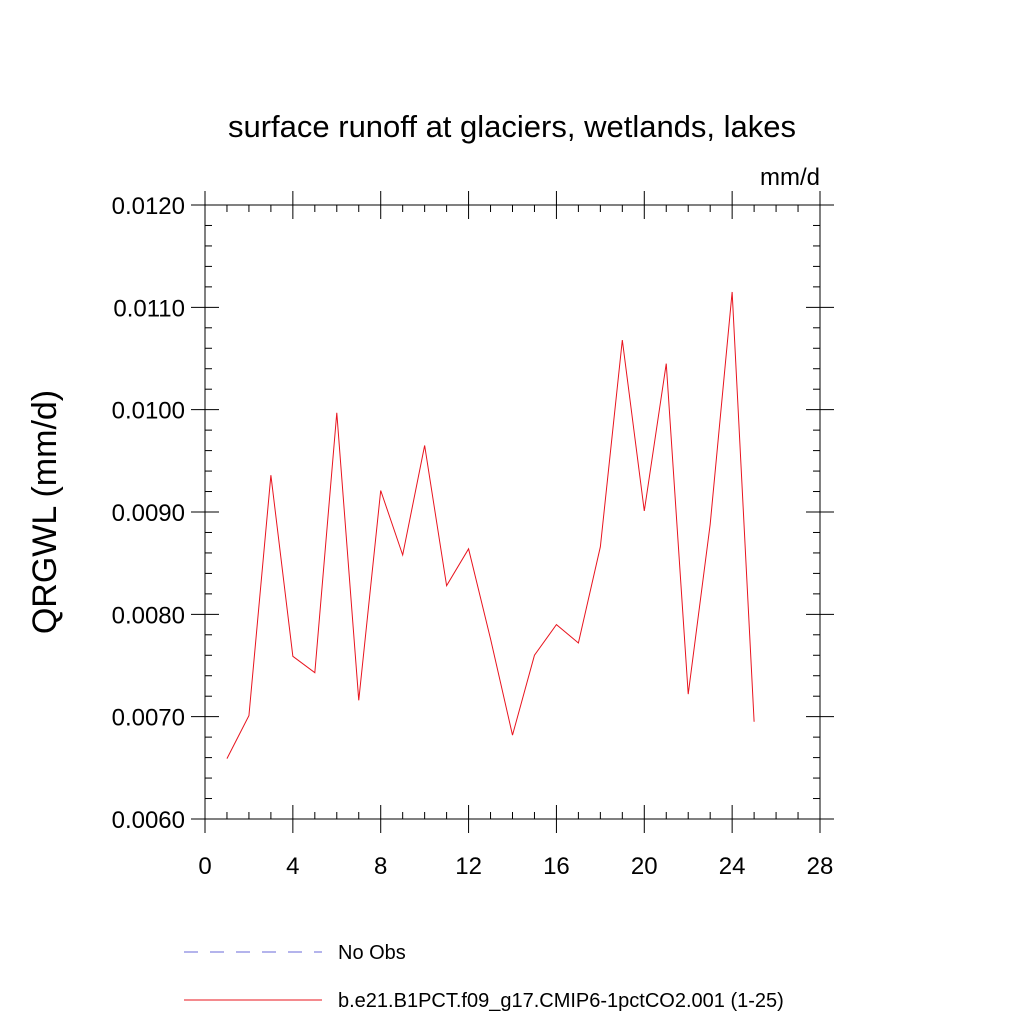 The image size is (1024, 1029). What do you see at coordinates (148, 206) in the screenshot?
I see `y-tick-label: 0.0120` at bounding box center [148, 206].